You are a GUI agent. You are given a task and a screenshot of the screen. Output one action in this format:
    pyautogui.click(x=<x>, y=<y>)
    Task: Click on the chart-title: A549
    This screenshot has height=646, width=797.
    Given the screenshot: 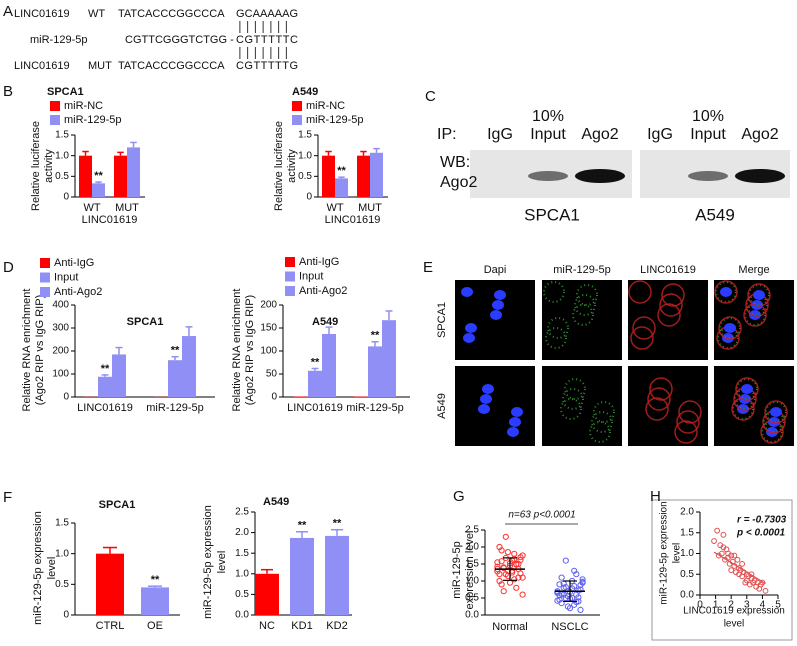 What is the action you would take?
    pyautogui.click(x=305, y=92)
    